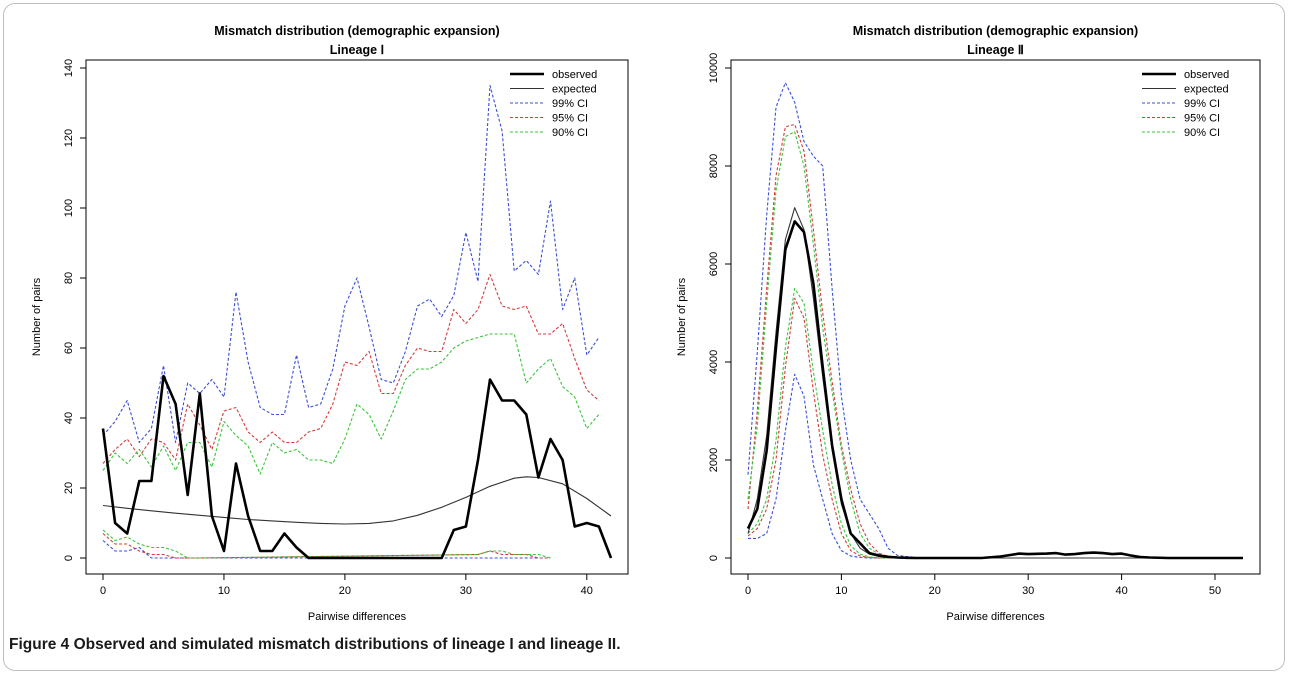 The width and height of the screenshot is (1290, 676). I want to click on series-line-95-ci, so click(351, 368).